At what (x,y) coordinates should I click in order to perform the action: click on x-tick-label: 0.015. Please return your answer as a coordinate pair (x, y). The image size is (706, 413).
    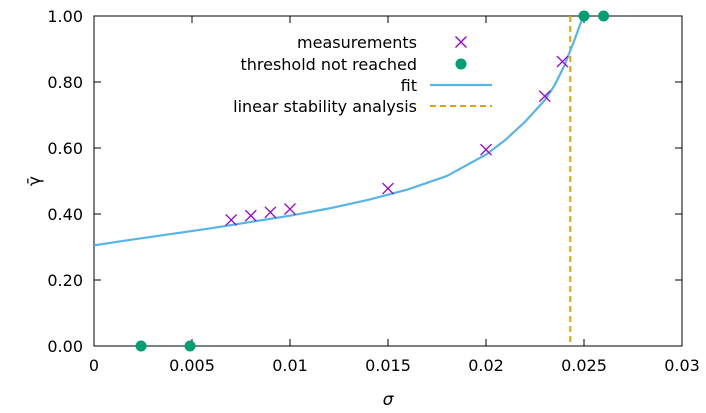
    Looking at the image, I should click on (388, 365).